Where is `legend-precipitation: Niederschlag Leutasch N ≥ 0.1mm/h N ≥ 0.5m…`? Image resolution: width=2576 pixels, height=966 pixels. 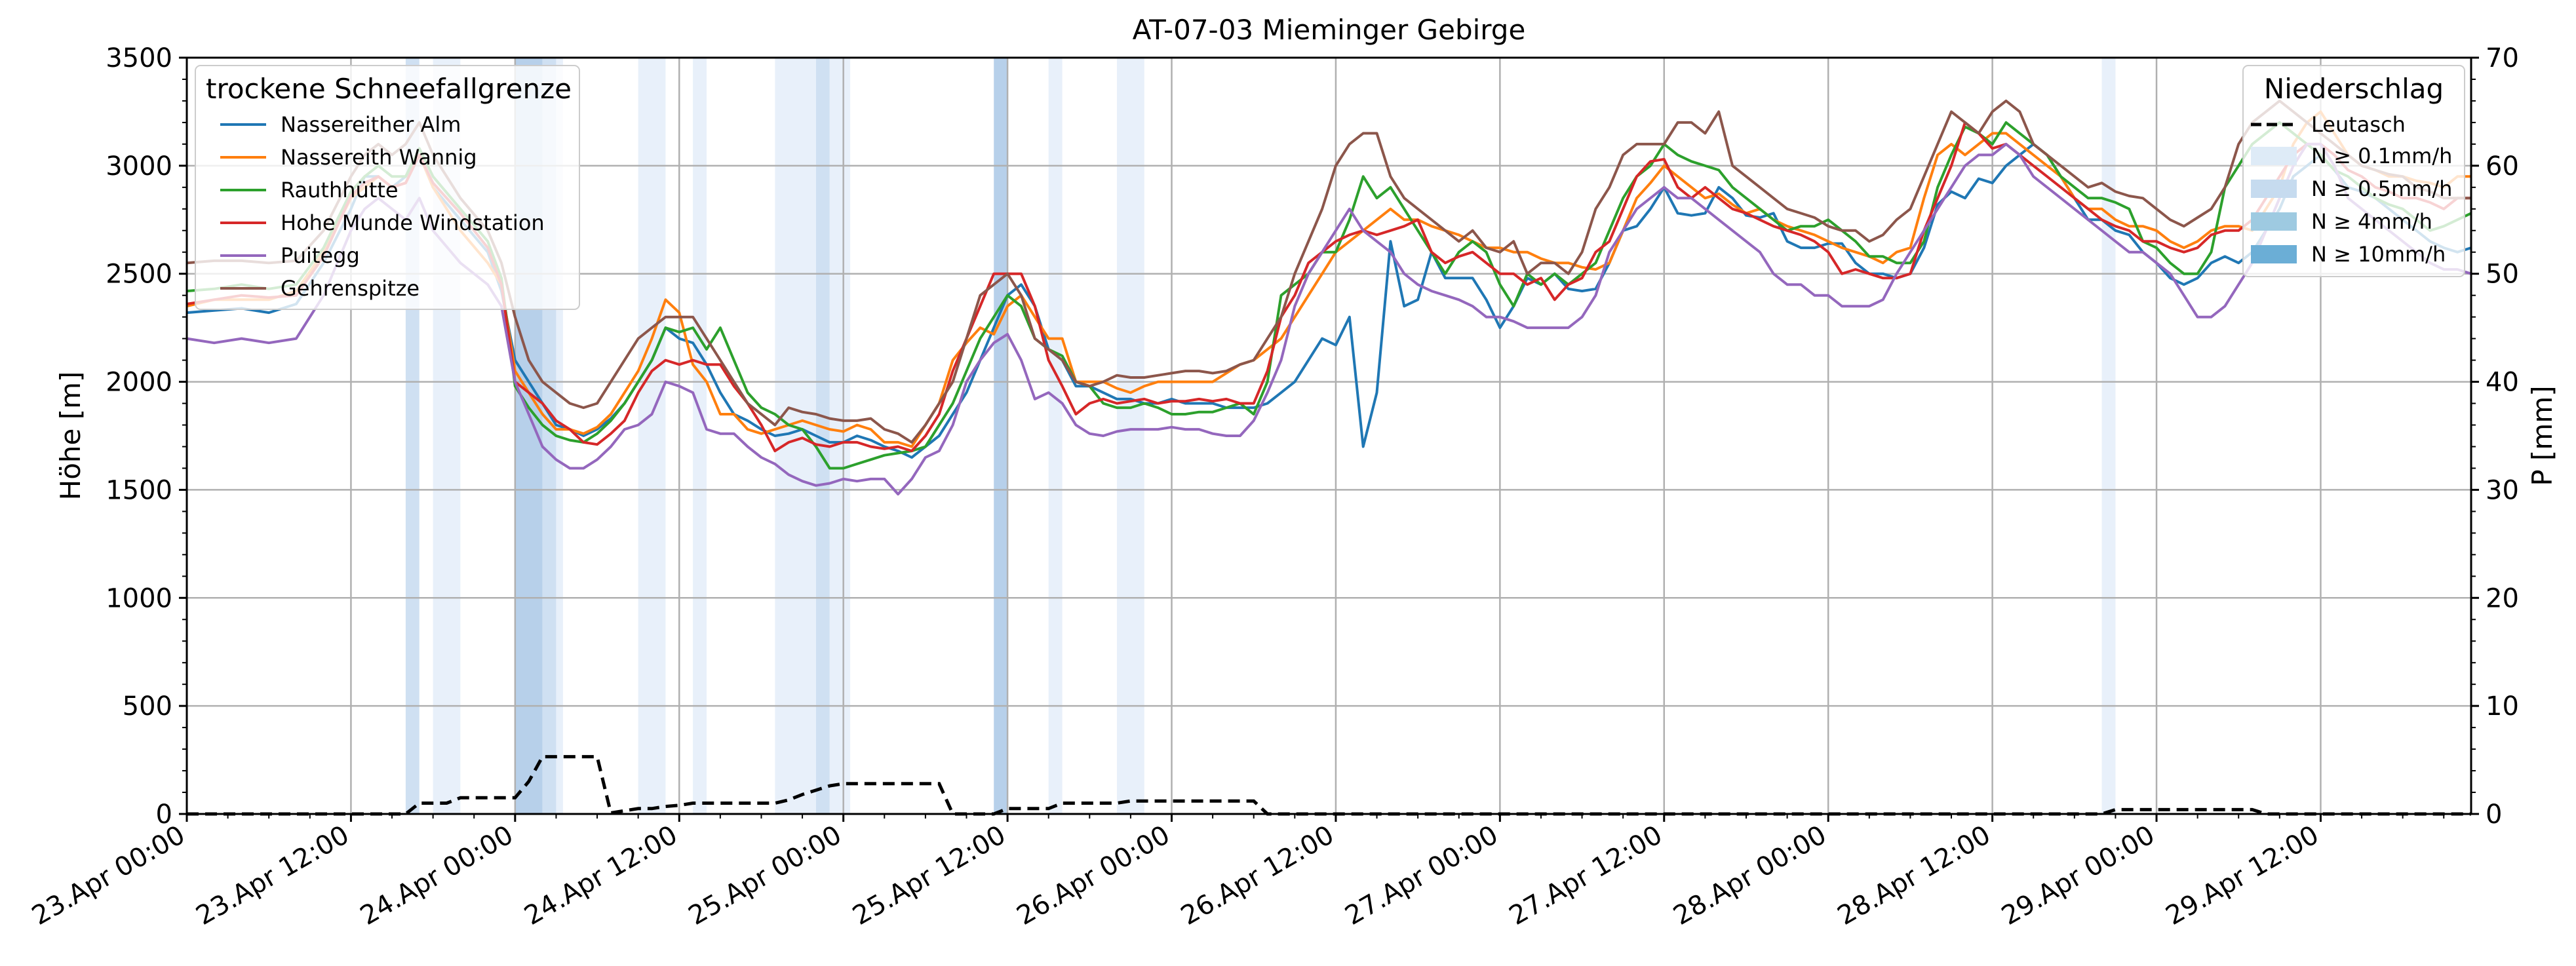 legend-precipitation: Niederschlag Leutasch N ≥ 0.1mm/h N ≥ 0.5m… is located at coordinates (2353, 171).